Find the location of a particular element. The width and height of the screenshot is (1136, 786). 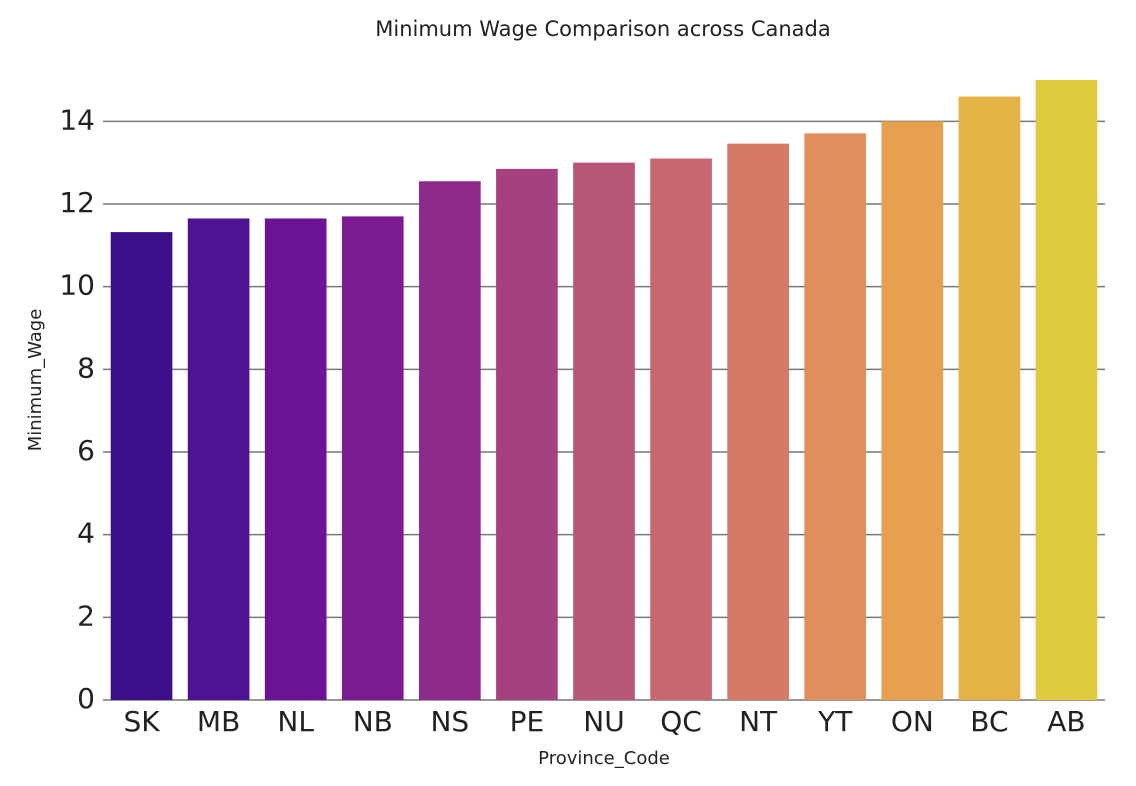

x-tick-label: BC is located at coordinates (989, 721).